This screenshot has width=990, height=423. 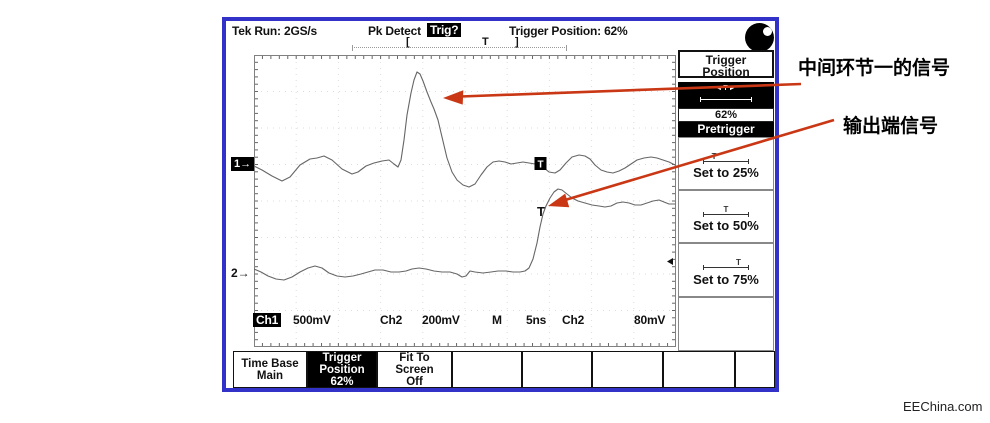 I want to click on trigger-position-icon: ◄T►, so click(x=726, y=95).